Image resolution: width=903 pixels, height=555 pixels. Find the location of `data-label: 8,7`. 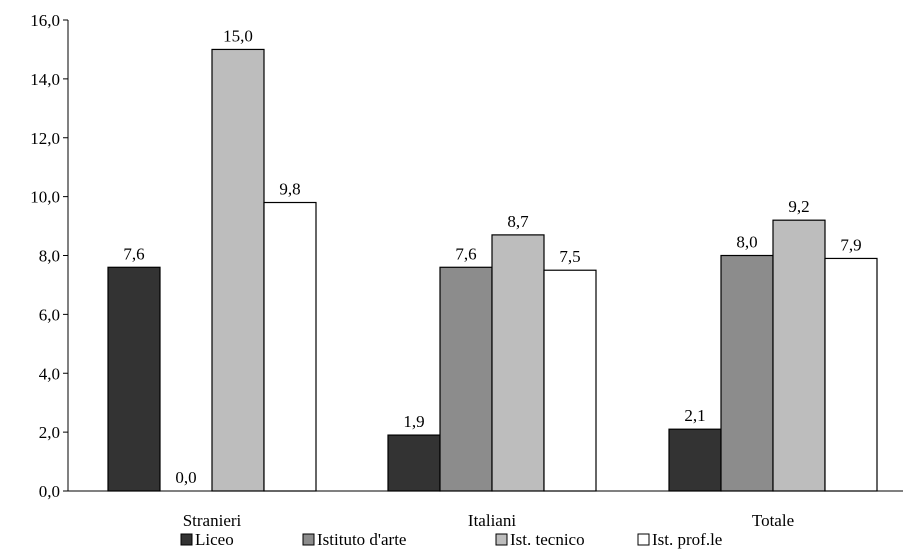

data-label: 8,7 is located at coordinates (518, 221).